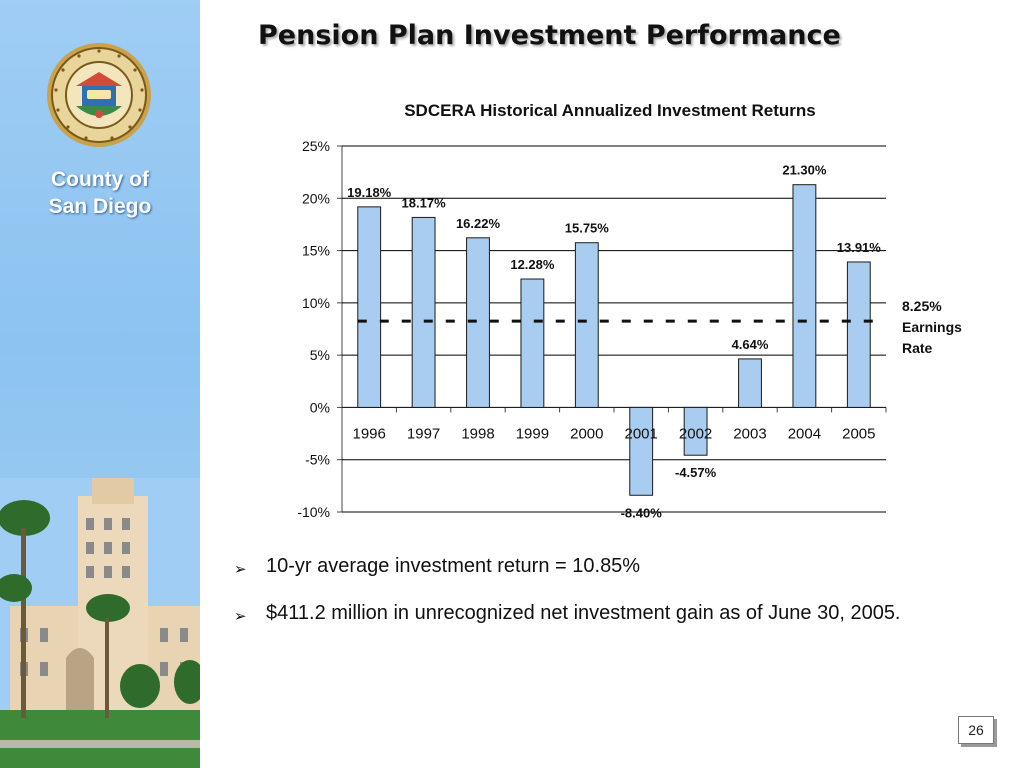 Image resolution: width=1024 pixels, height=768 pixels. Describe the element at coordinates (100, 206) in the screenshot. I see `county-label-line-2: San Diego` at that location.